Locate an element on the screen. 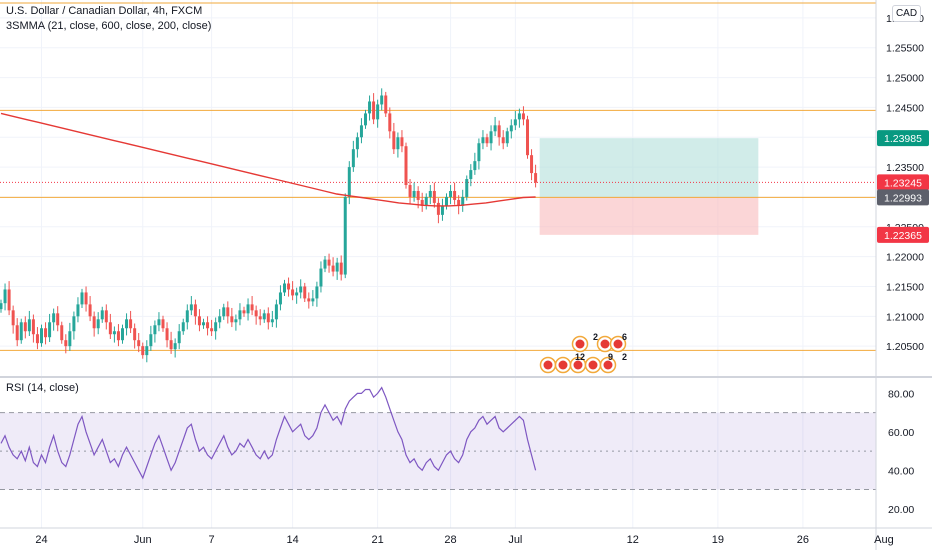 This screenshot has height=550, width=932. price-axis-bg is located at coordinates (904, 275).